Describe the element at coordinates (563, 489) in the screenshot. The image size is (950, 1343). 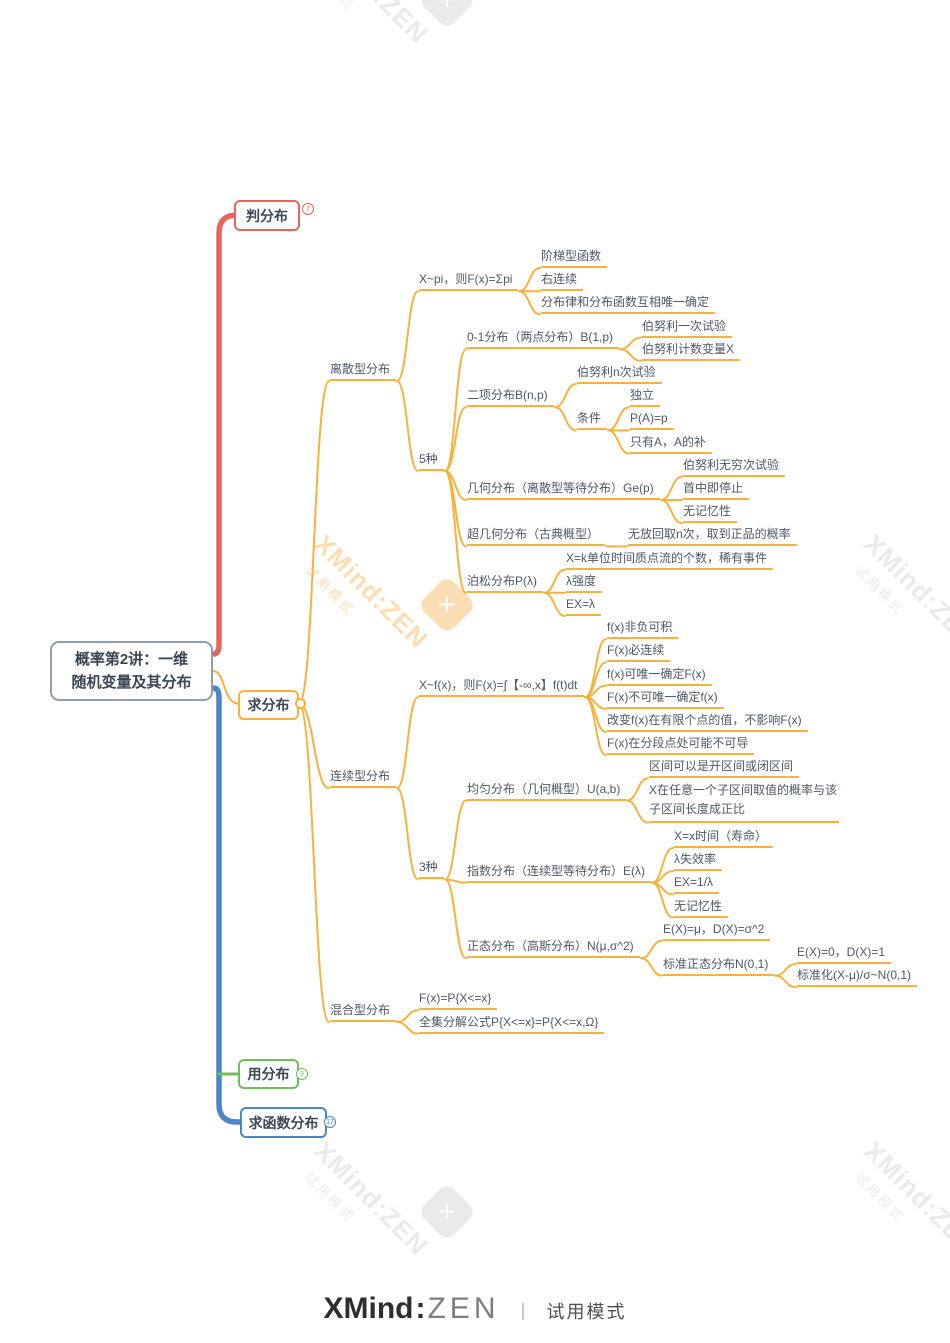
I see `subtopic: 几何分布（离散型等待分布）Ge(p)` at that location.